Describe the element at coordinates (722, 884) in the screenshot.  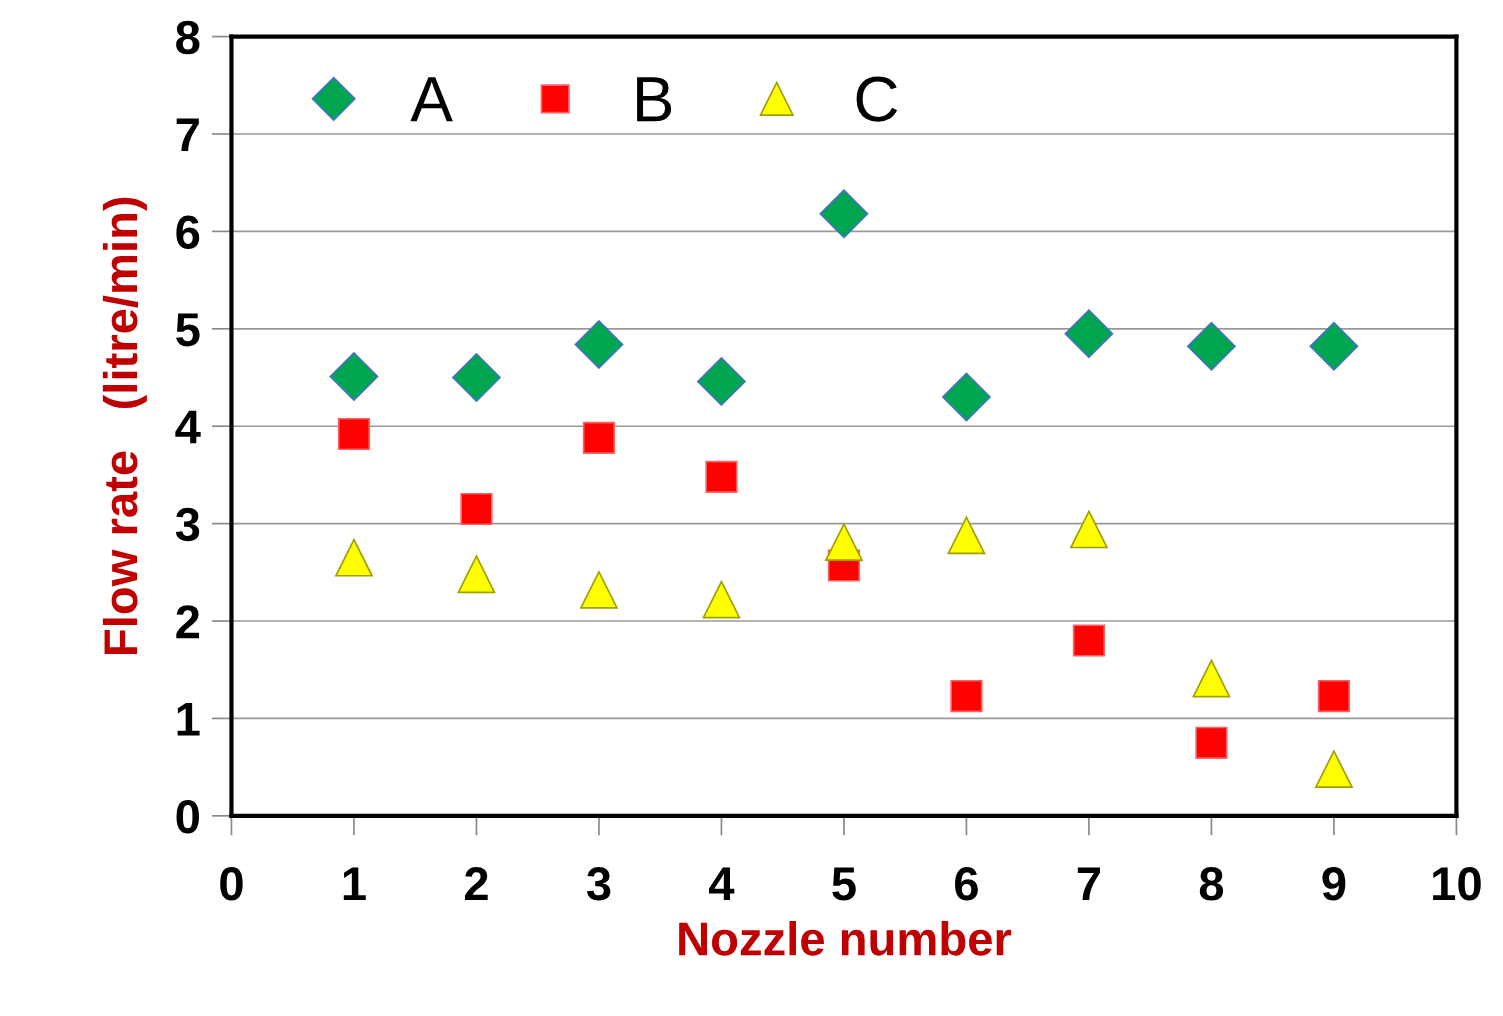
I see `x-tick-label: 4` at that location.